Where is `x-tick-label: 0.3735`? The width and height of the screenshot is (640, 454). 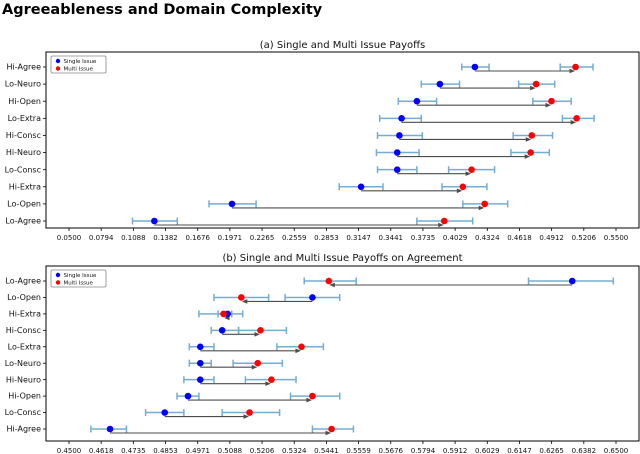
x-tick-label: 0.3735 is located at coordinates (423, 238).